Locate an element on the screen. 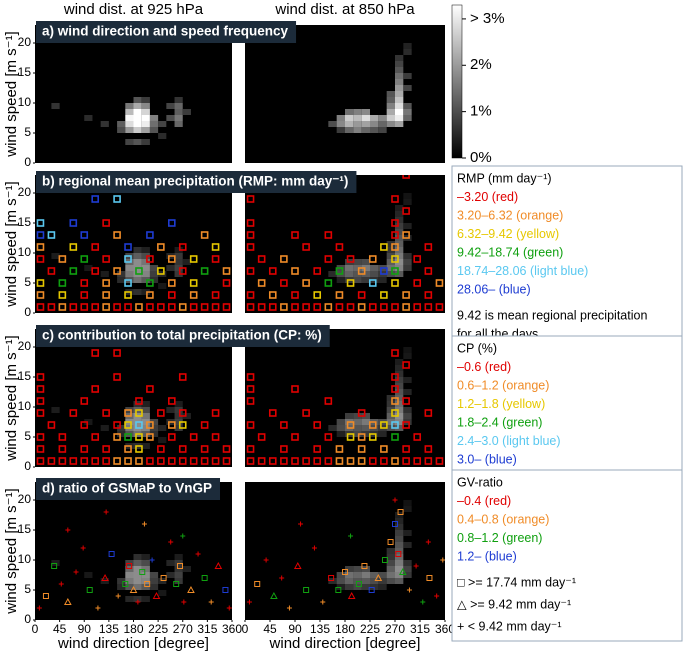 The width and height of the screenshot is (685, 652). ratio-square is located at coordinates (390, 542).